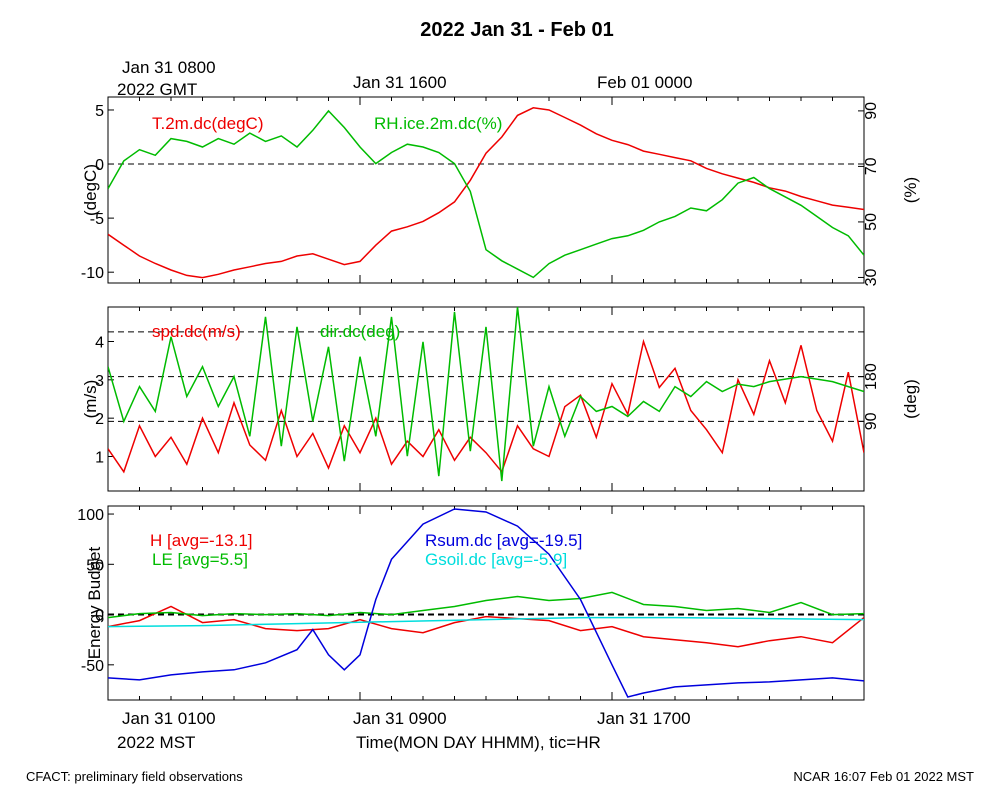 The image size is (1000, 800). Describe the element at coordinates (207, 123) in the screenshot. I see `legend-t-2m-dc-degc-: T.2m.dc(degC)` at that location.